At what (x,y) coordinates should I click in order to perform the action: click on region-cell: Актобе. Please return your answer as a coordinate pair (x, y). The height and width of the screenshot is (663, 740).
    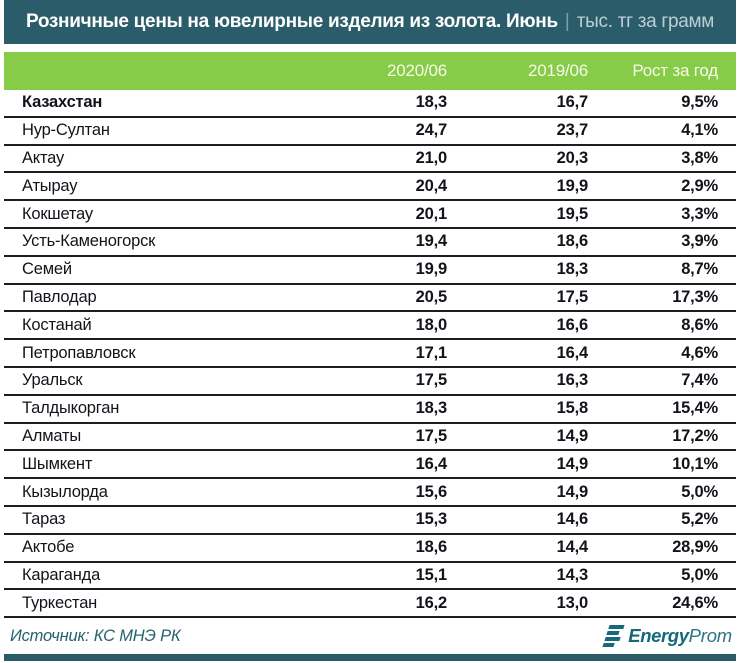
    Looking at the image, I should click on (146, 548).